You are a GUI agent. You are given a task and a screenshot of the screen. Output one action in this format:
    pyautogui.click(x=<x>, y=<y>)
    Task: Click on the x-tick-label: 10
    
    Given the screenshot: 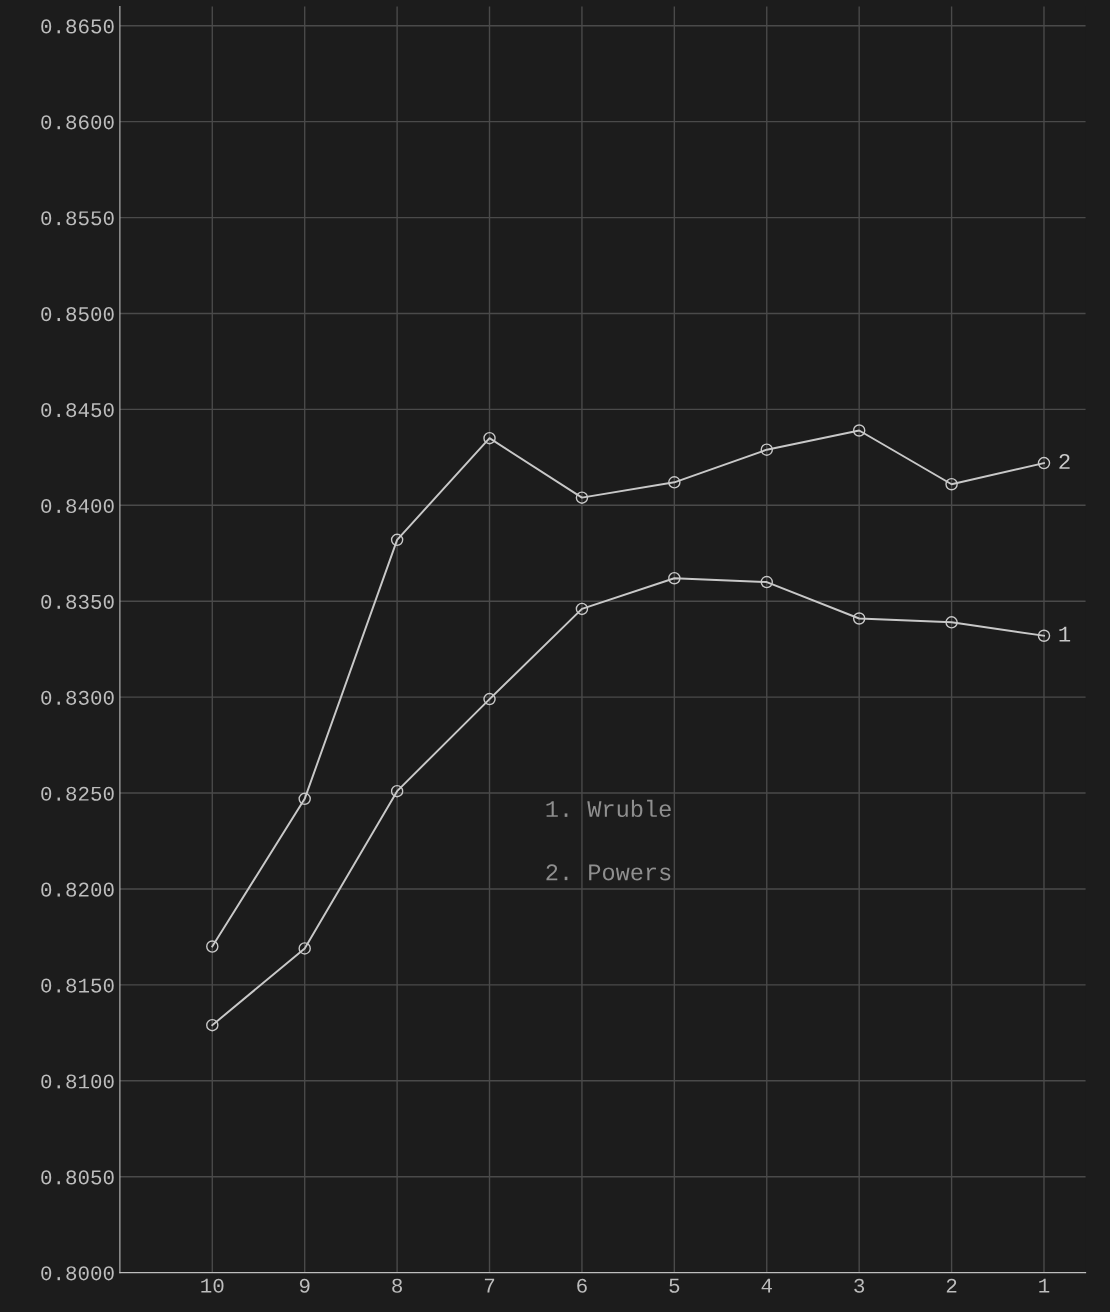 What is the action you would take?
    pyautogui.click(x=212, y=1285)
    